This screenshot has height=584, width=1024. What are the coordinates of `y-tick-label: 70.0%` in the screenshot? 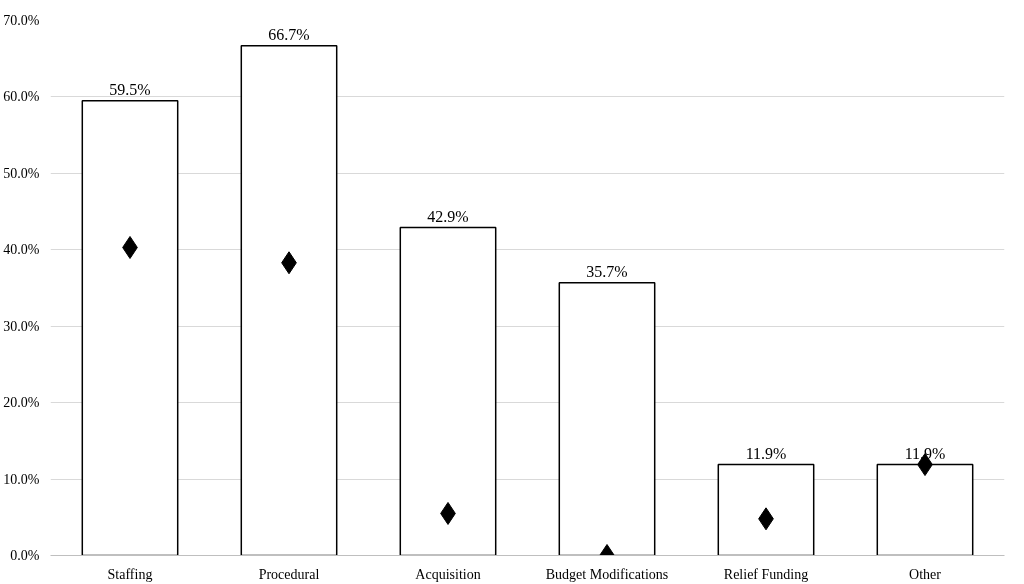 It's located at (21, 20).